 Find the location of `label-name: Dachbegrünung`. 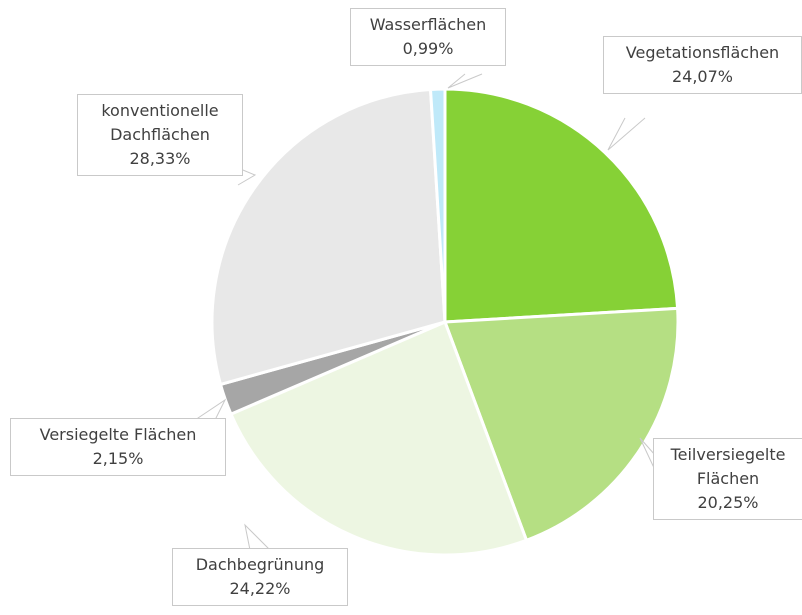

label-name: Dachbegrünung is located at coordinates (260, 564).